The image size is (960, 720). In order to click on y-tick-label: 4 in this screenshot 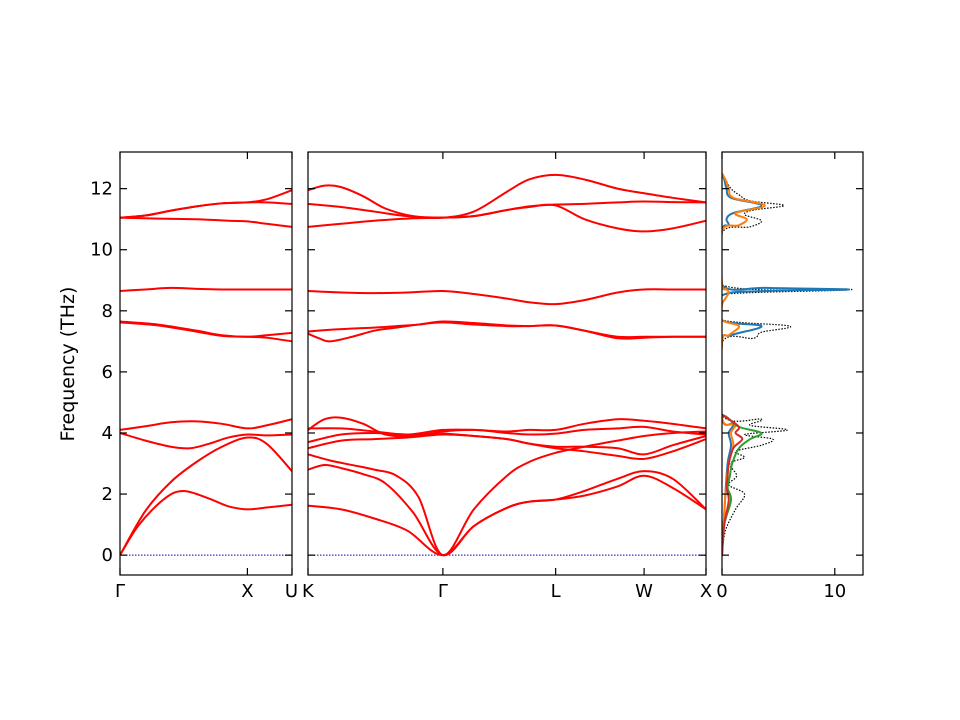, I will do `click(107, 433)`.